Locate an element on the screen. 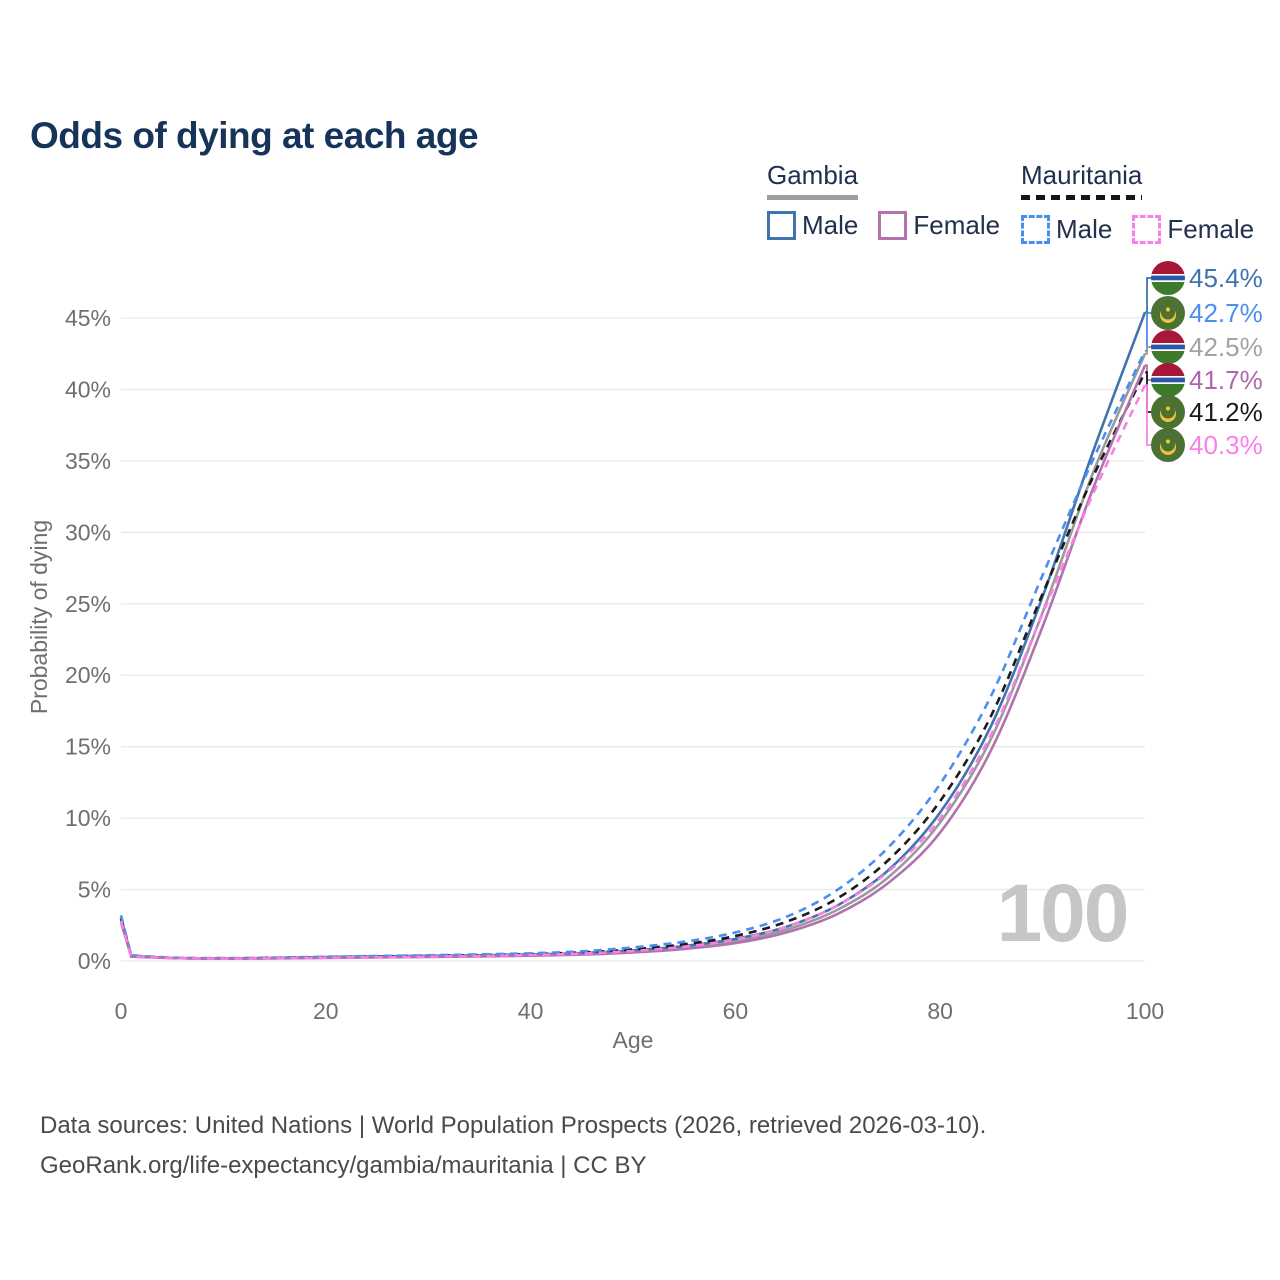 The image size is (1280, 1280). end-label-value: 42.7% is located at coordinates (1226, 313).